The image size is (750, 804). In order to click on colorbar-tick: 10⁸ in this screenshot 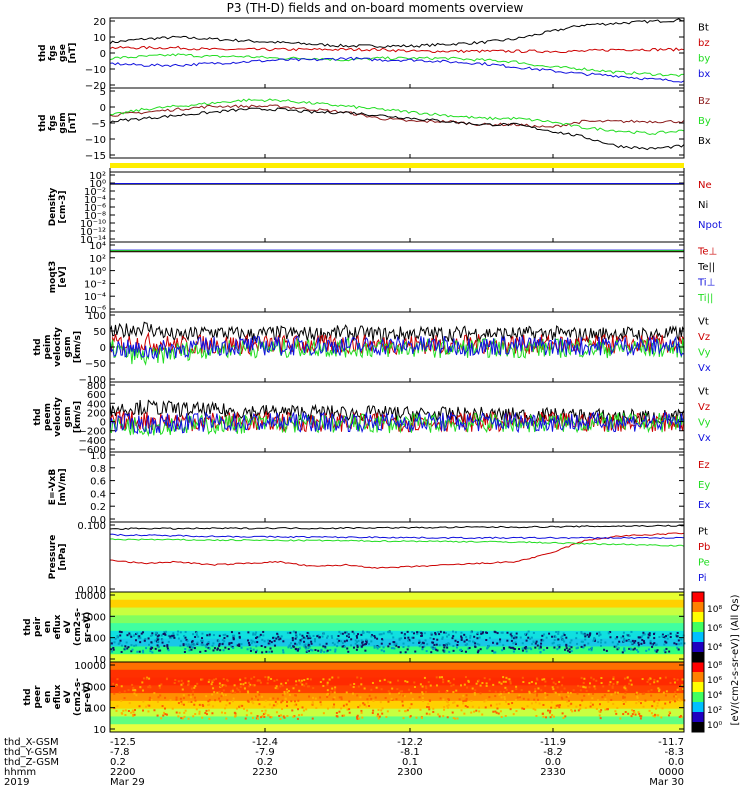, I will do `click(714, 610)`.